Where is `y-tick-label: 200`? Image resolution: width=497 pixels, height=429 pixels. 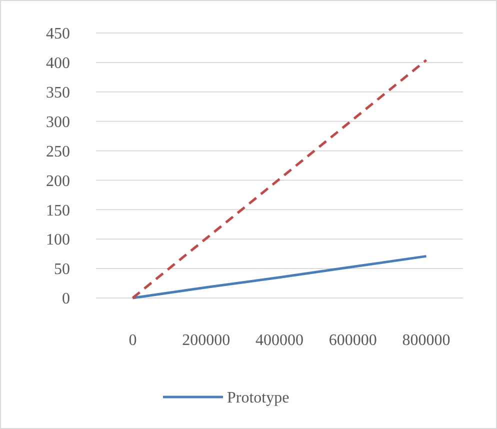 y-tick-label: 200 is located at coordinates (58, 181).